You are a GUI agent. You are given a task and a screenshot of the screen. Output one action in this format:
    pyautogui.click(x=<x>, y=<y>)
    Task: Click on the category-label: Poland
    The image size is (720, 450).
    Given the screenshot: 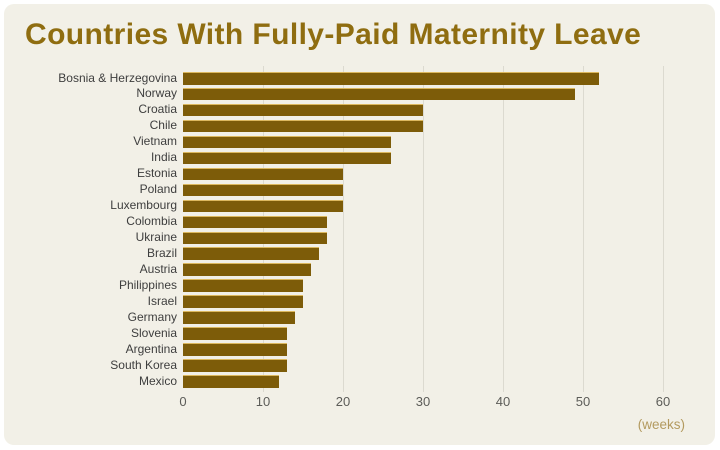 What is the action you would take?
    pyautogui.click(x=158, y=189)
    